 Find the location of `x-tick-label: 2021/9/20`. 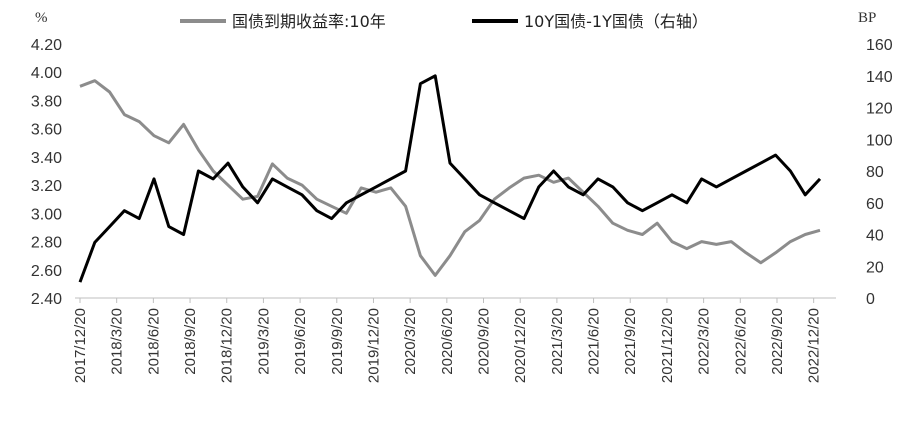

x-tick-label: 2021/9/20 is located at coordinates (630, 341).